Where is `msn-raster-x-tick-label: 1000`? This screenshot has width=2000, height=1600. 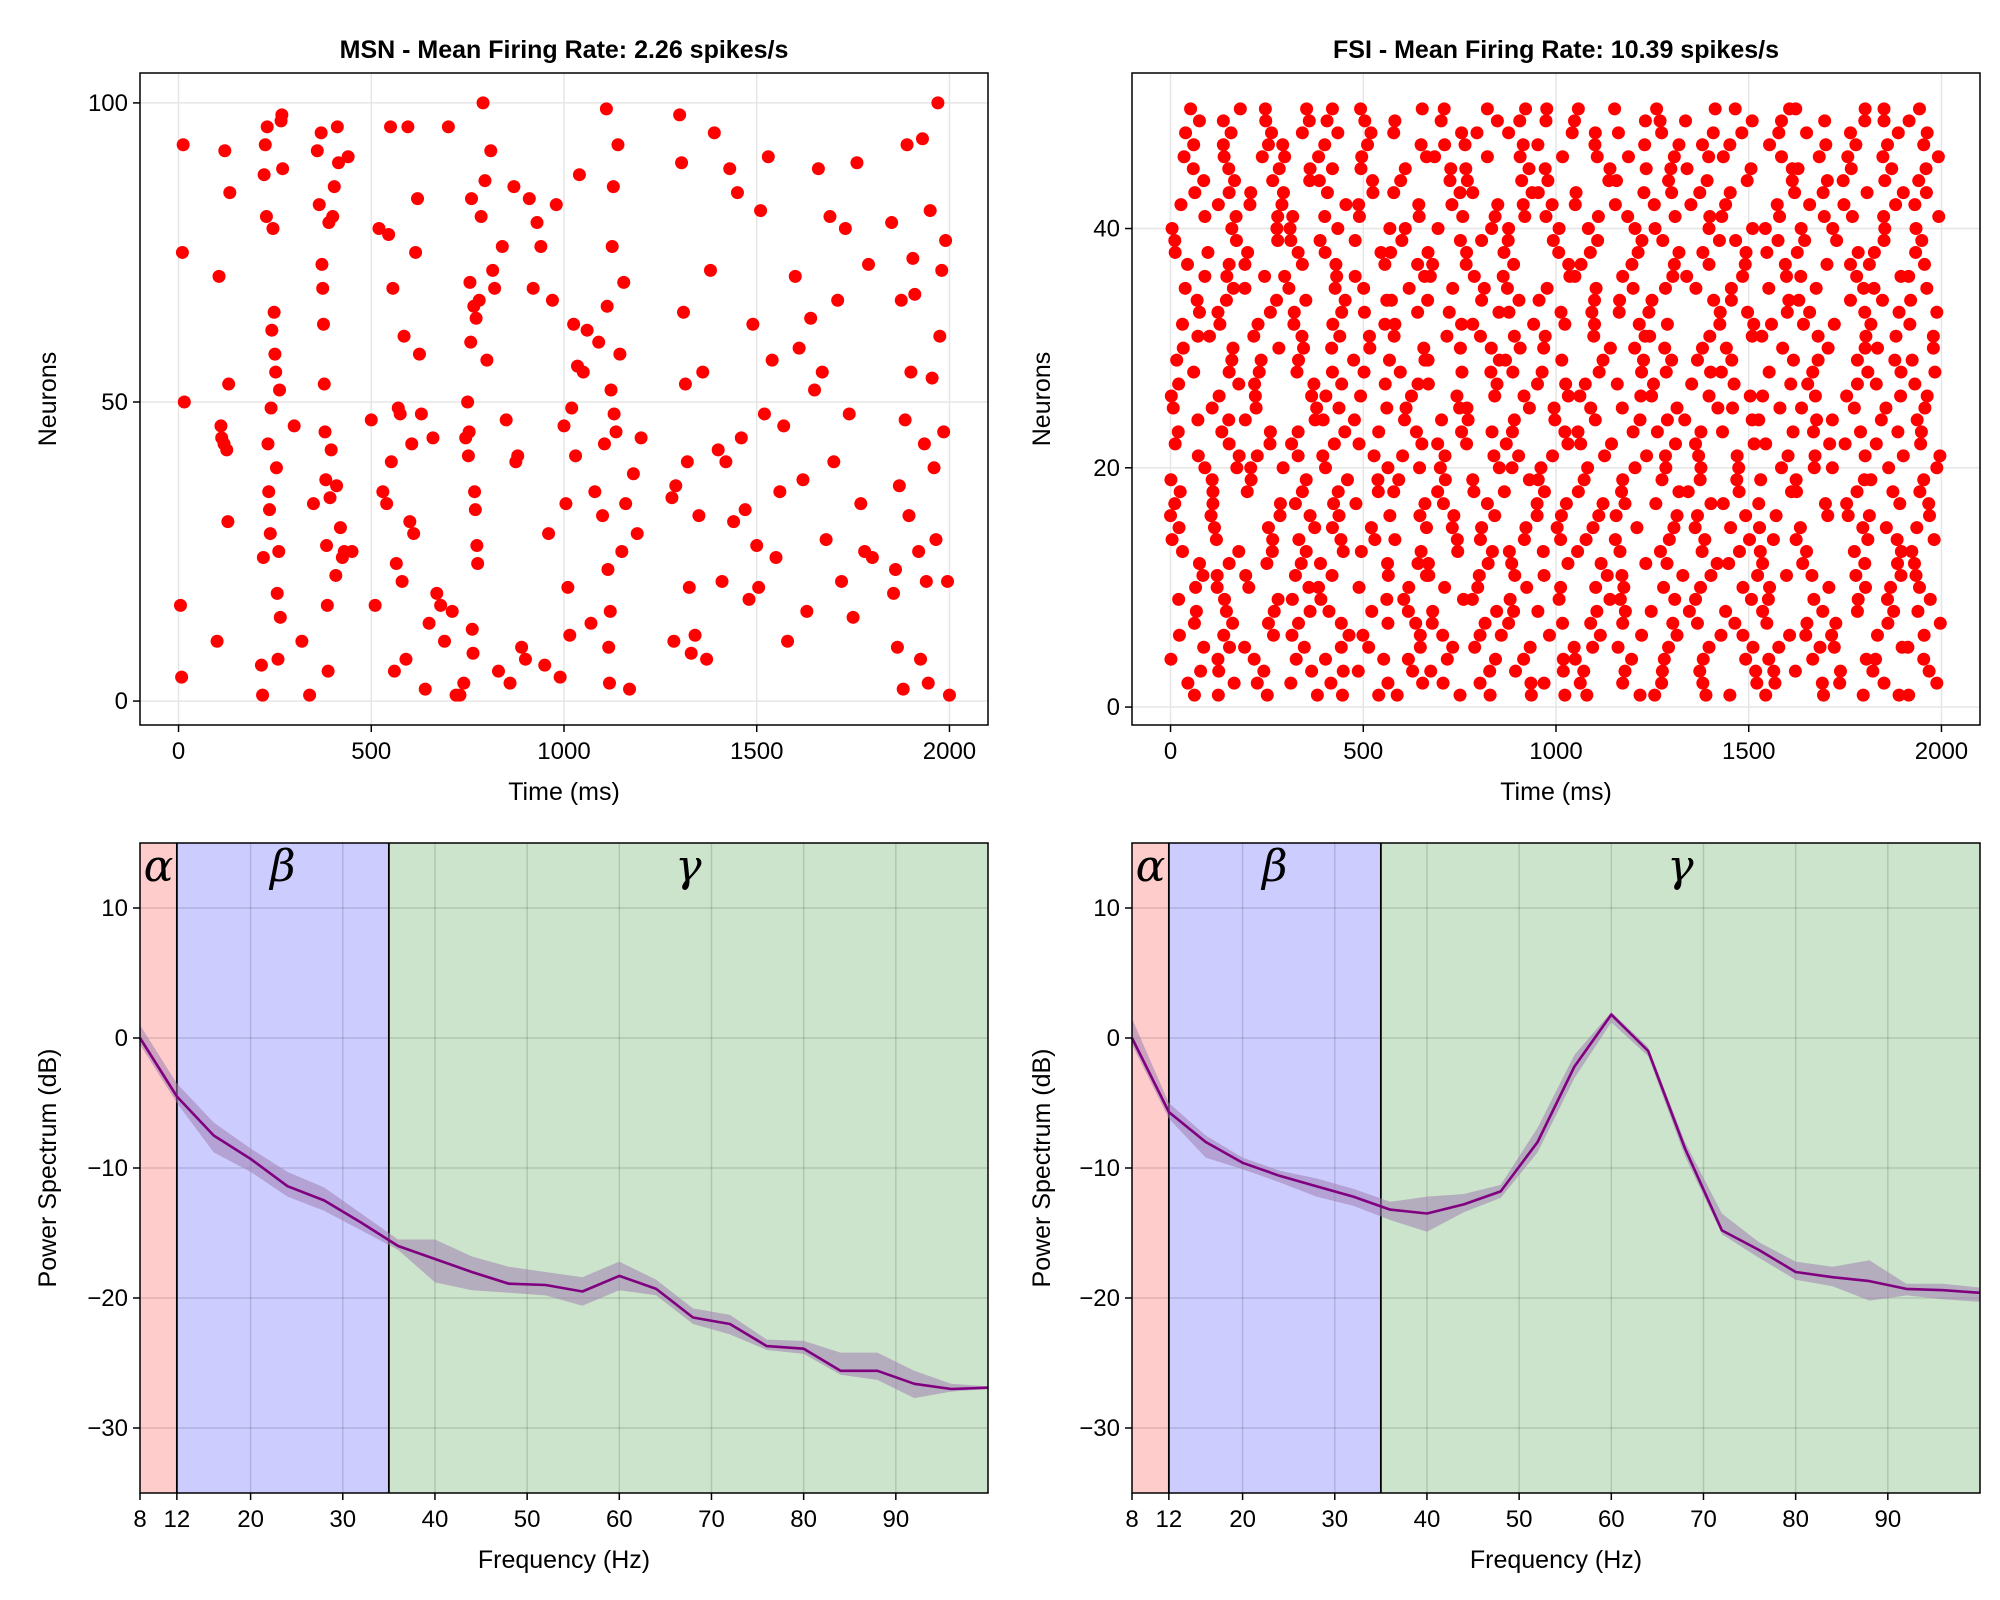
msn-raster-x-tick-label: 1000 is located at coordinates (563, 751).